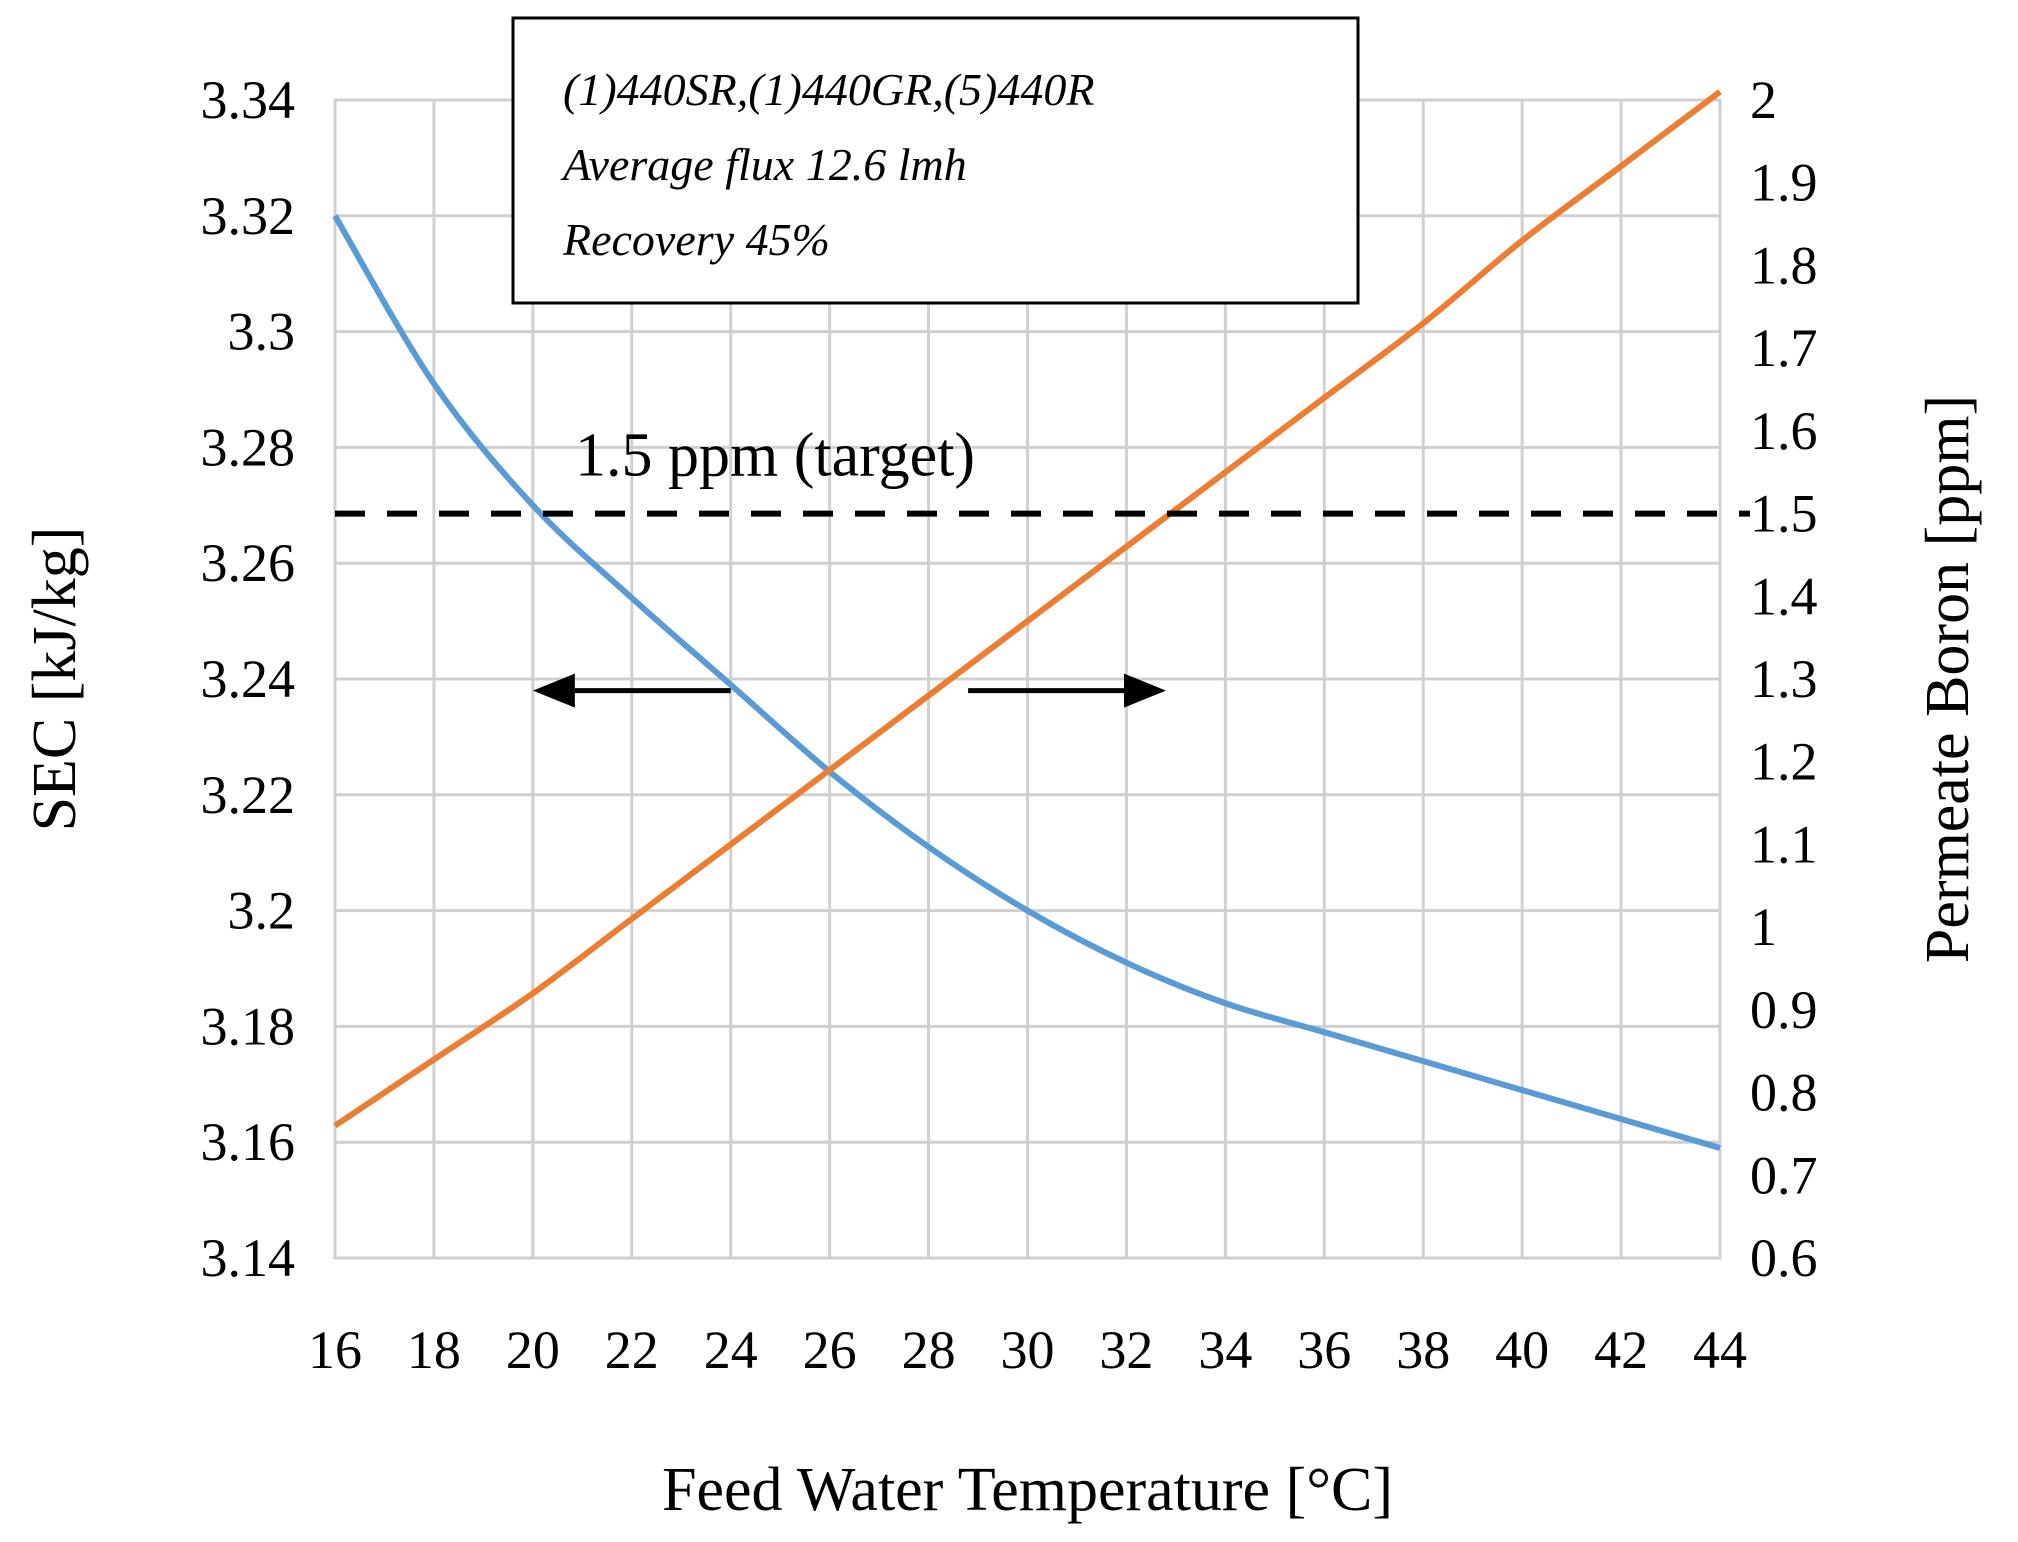  Describe the element at coordinates (553, 690) in the screenshot. I see `arrow-left-icon` at that location.